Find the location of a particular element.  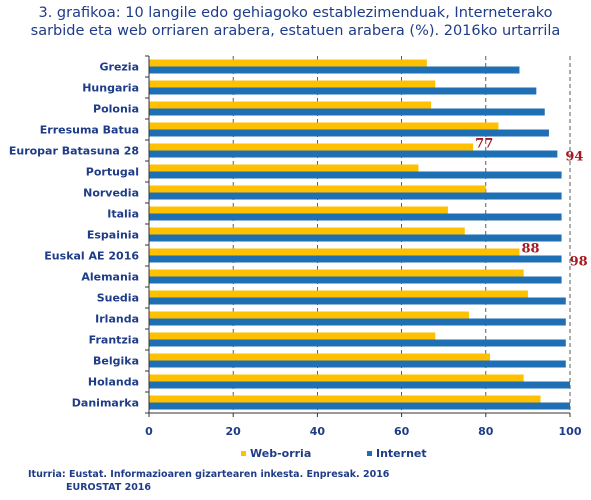

x-tick-label: 80 is located at coordinates (486, 431).